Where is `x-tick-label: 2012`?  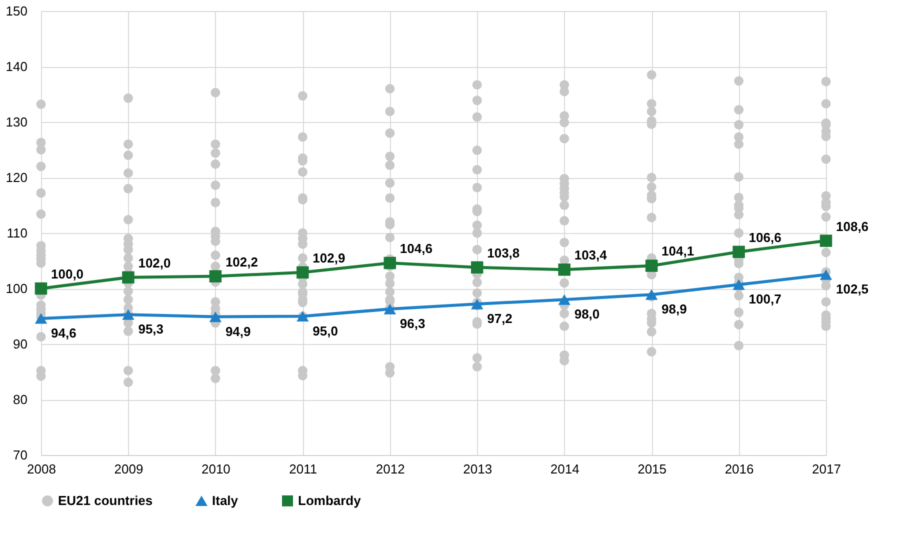 x-tick-label: 2012 is located at coordinates (390, 469).